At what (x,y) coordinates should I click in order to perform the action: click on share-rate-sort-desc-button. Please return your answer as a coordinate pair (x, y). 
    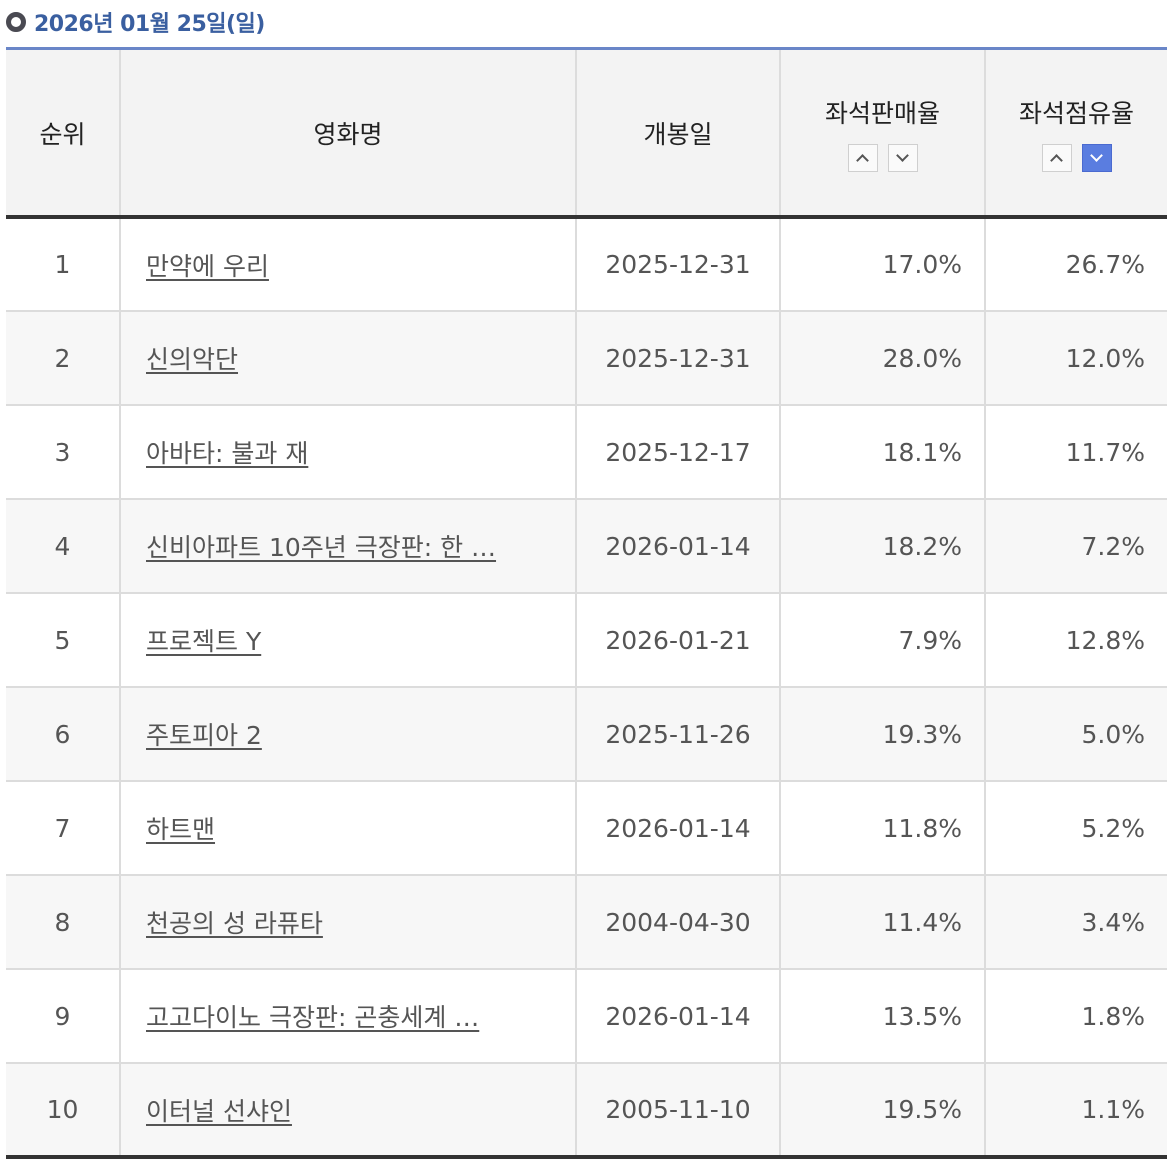
    Looking at the image, I should click on (1096, 157).